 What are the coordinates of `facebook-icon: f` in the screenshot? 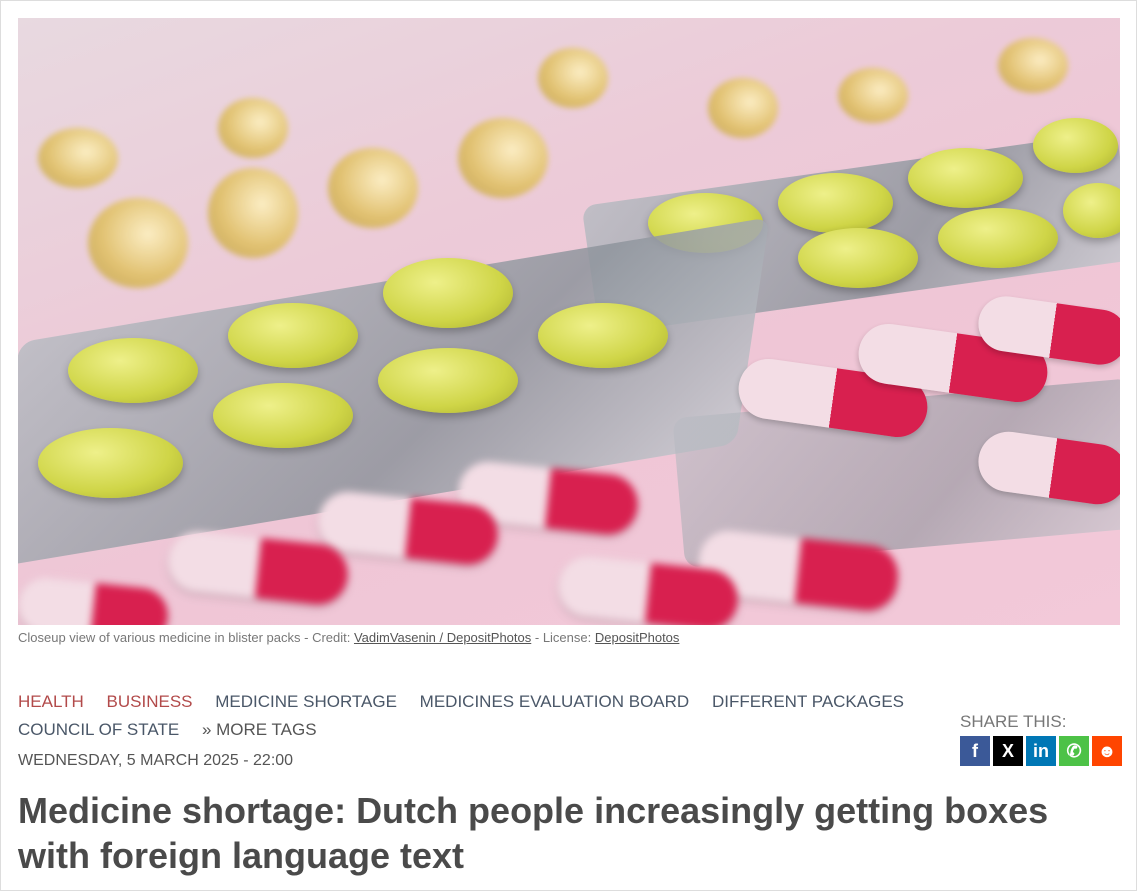 It's located at (975, 750).